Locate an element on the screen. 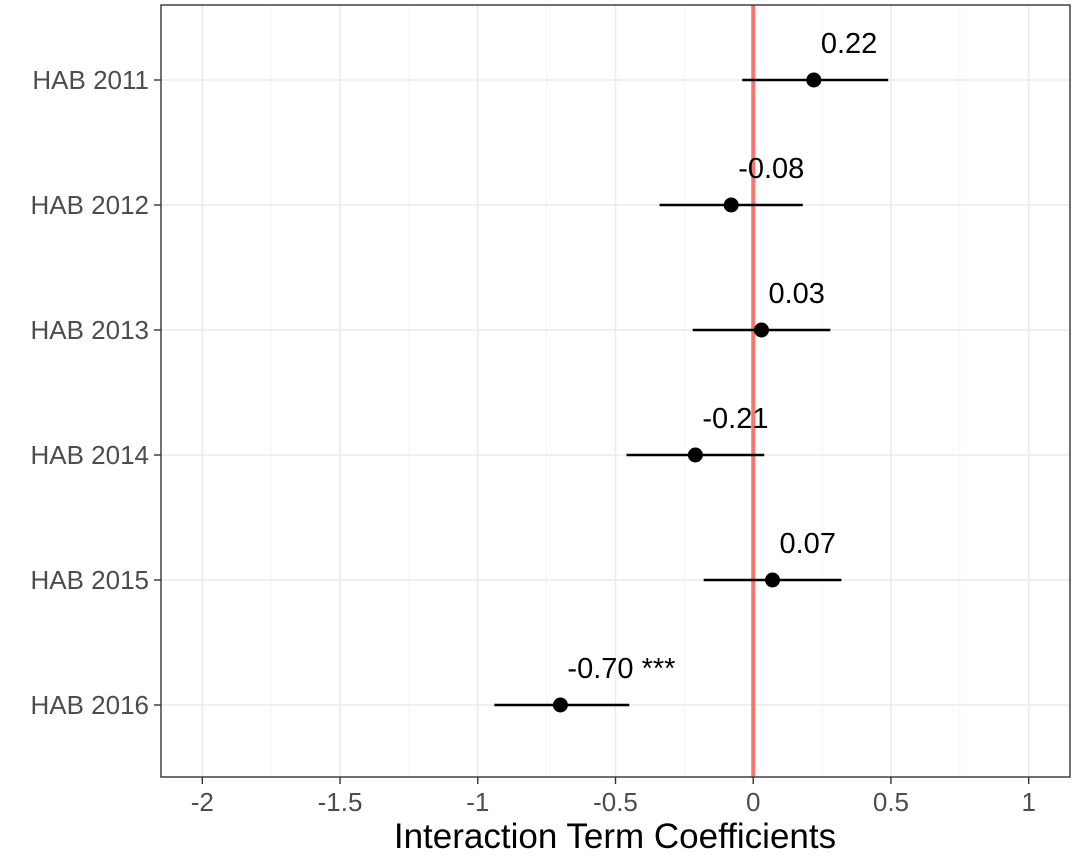 The width and height of the screenshot is (1074, 860). x-tick-label: 1 is located at coordinates (1028, 802).